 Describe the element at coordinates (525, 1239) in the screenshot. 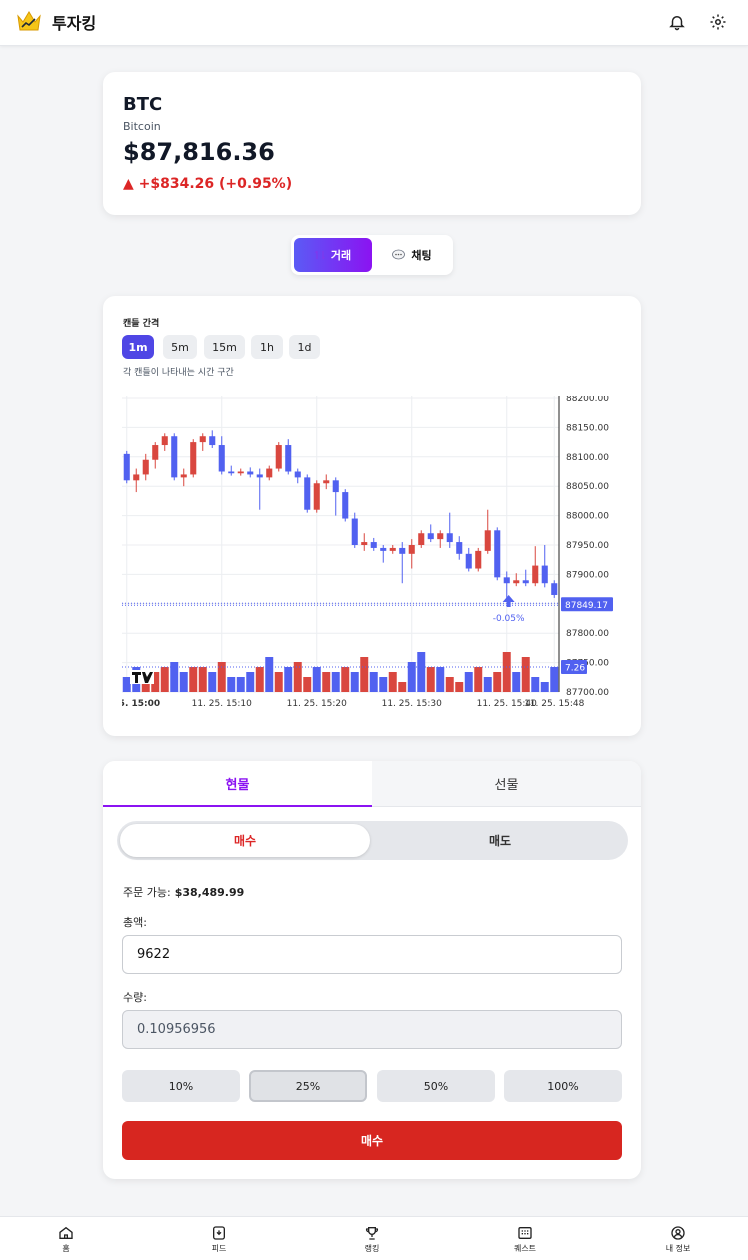

I see `nav-quest: 퀘스트` at that location.